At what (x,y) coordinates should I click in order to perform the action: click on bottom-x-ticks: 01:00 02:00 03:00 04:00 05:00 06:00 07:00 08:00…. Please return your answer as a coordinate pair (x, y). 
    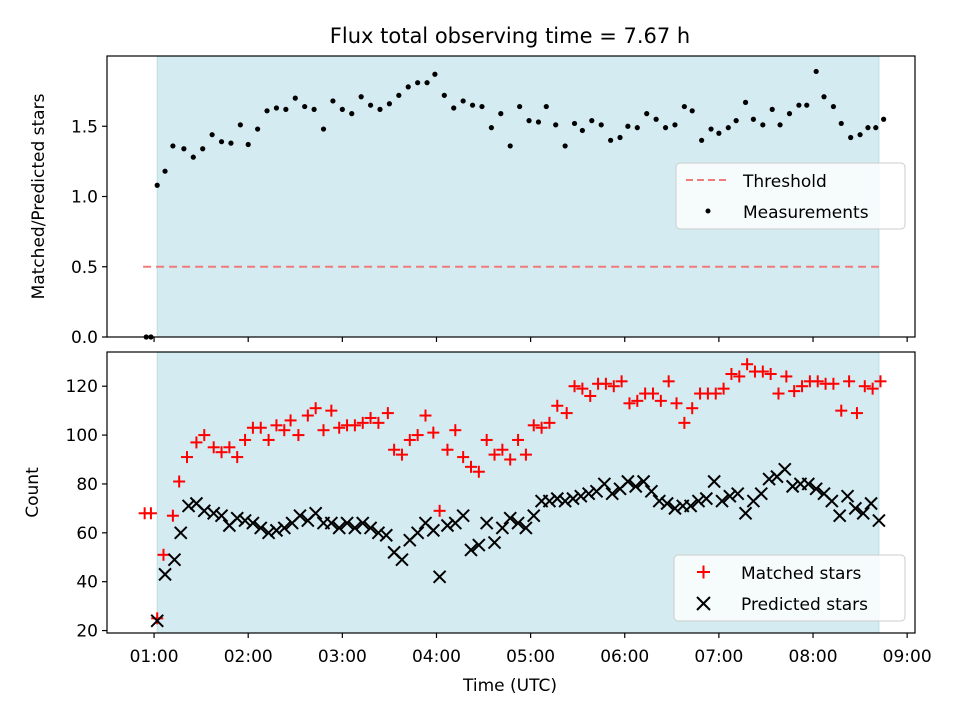
    Looking at the image, I should click on (531, 650).